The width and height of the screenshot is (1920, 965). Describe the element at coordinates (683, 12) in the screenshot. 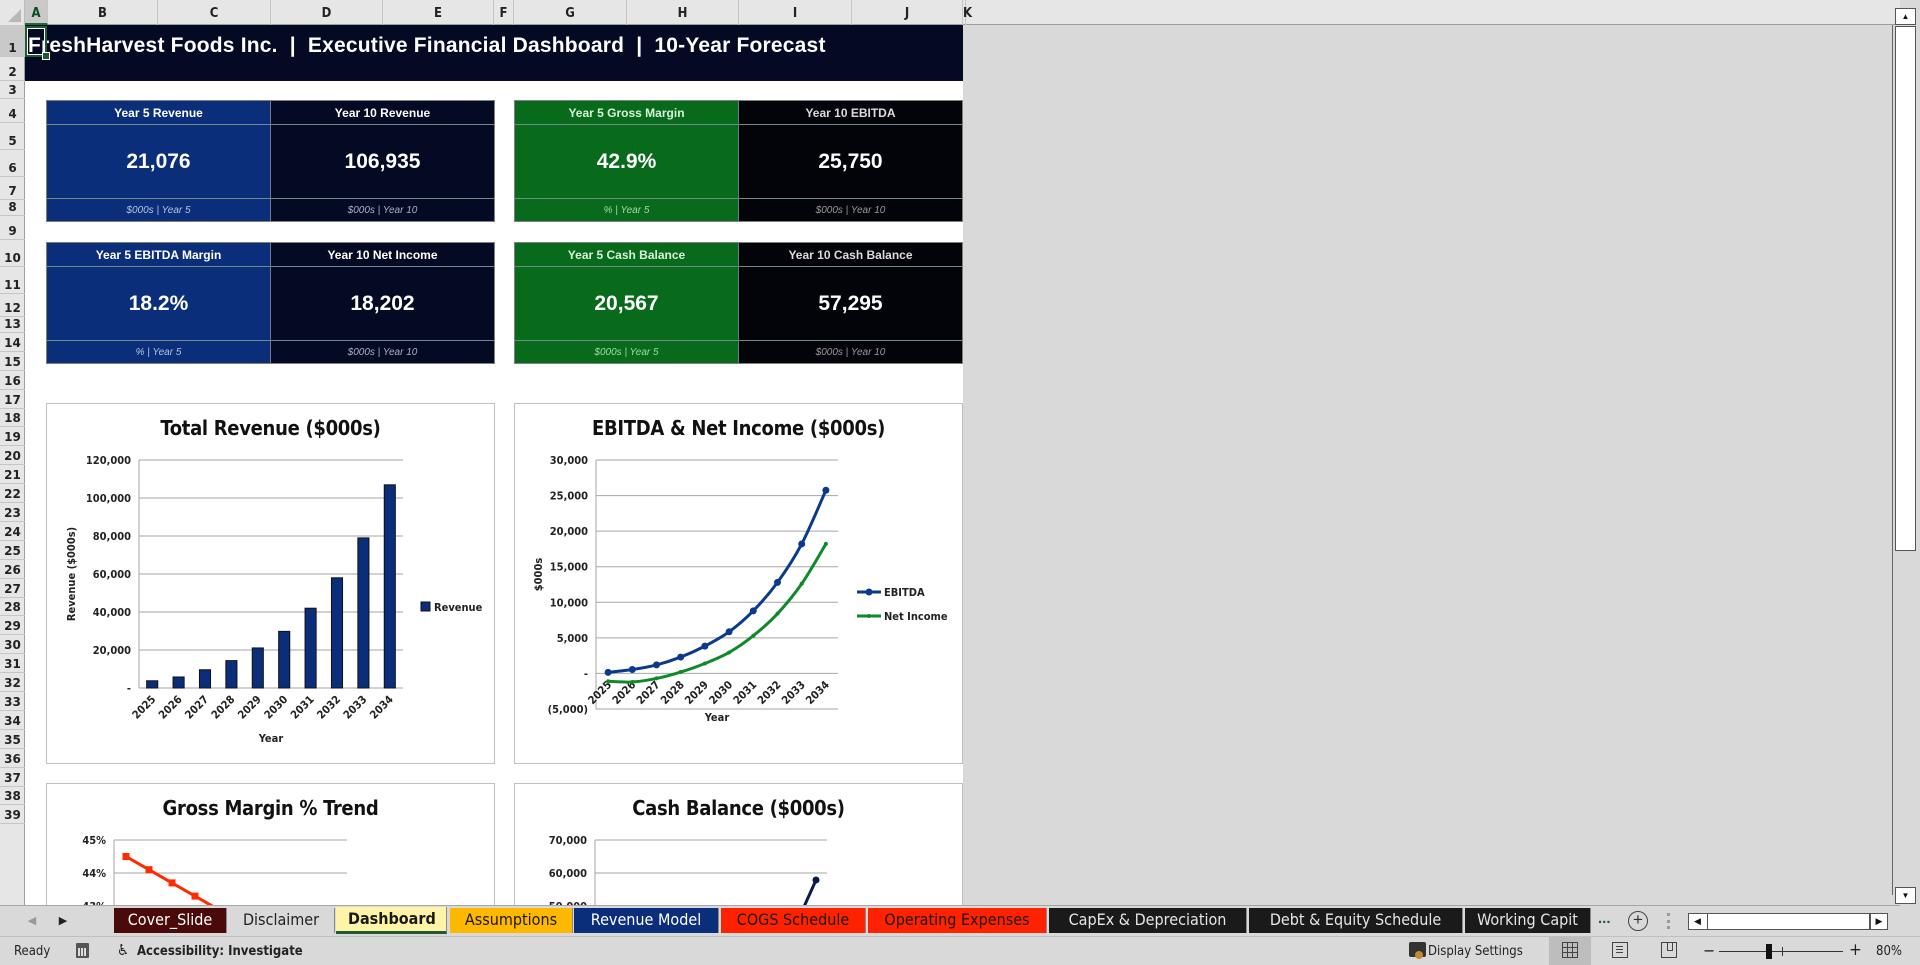

I see `column-header-h: H` at that location.